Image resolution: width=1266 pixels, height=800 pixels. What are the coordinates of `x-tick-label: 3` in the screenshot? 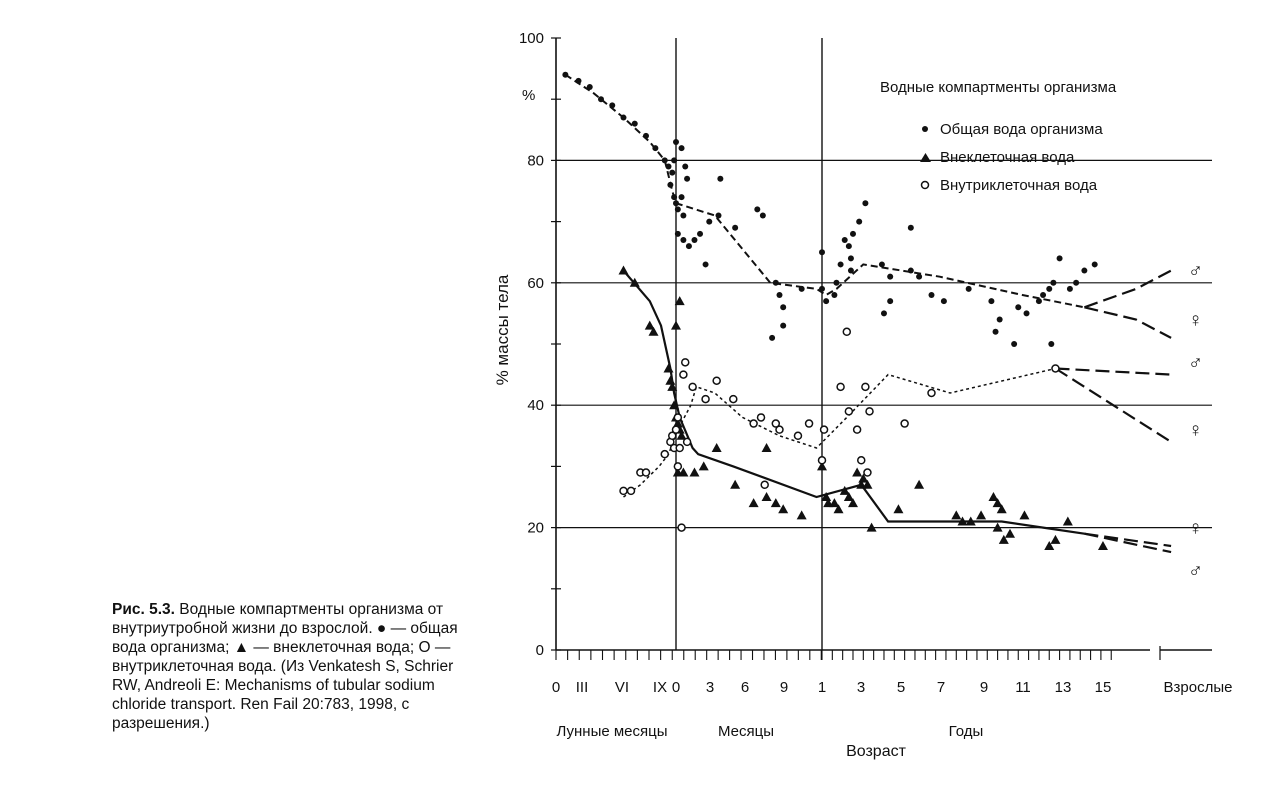 It's located at (861, 687).